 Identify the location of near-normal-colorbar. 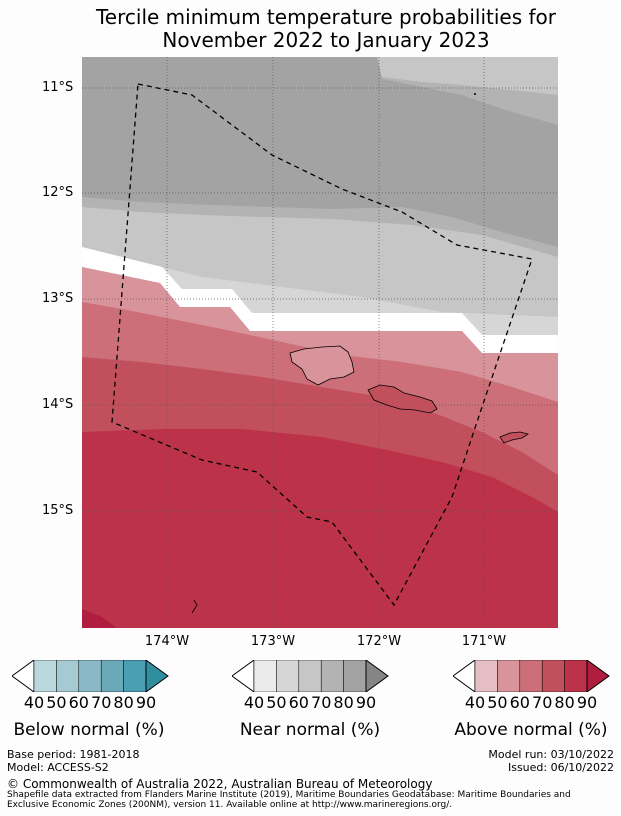
(310, 676).